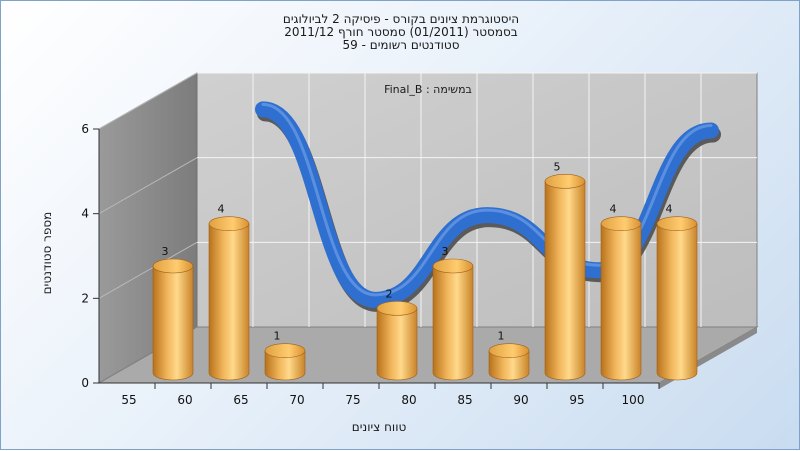 This screenshot has height=451, width=800. I want to click on chart-subtitle: Final_B : במשימה, so click(428, 89).